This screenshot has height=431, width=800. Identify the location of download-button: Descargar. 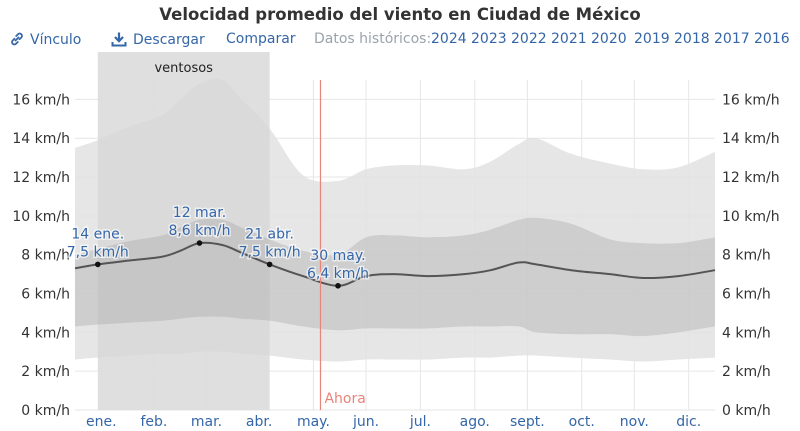
(158, 39).